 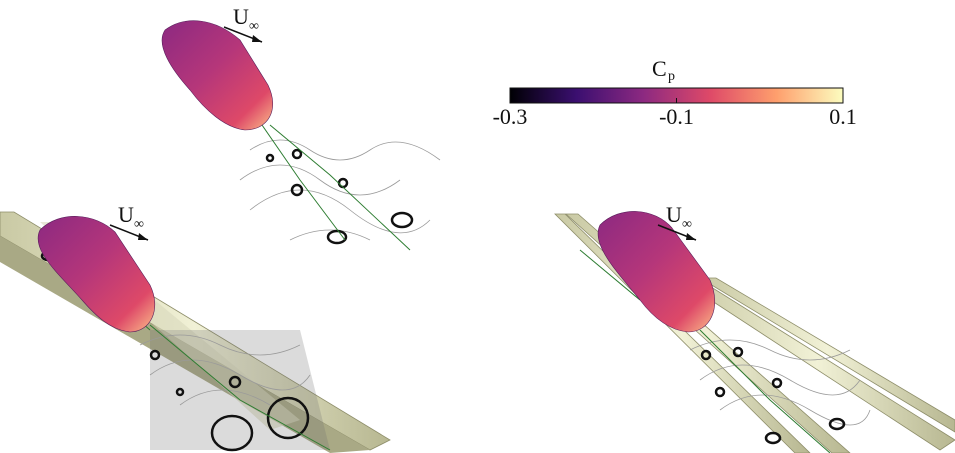 What do you see at coordinates (843, 116) in the screenshot?
I see `colorbar-tick-label: 0.1` at bounding box center [843, 116].